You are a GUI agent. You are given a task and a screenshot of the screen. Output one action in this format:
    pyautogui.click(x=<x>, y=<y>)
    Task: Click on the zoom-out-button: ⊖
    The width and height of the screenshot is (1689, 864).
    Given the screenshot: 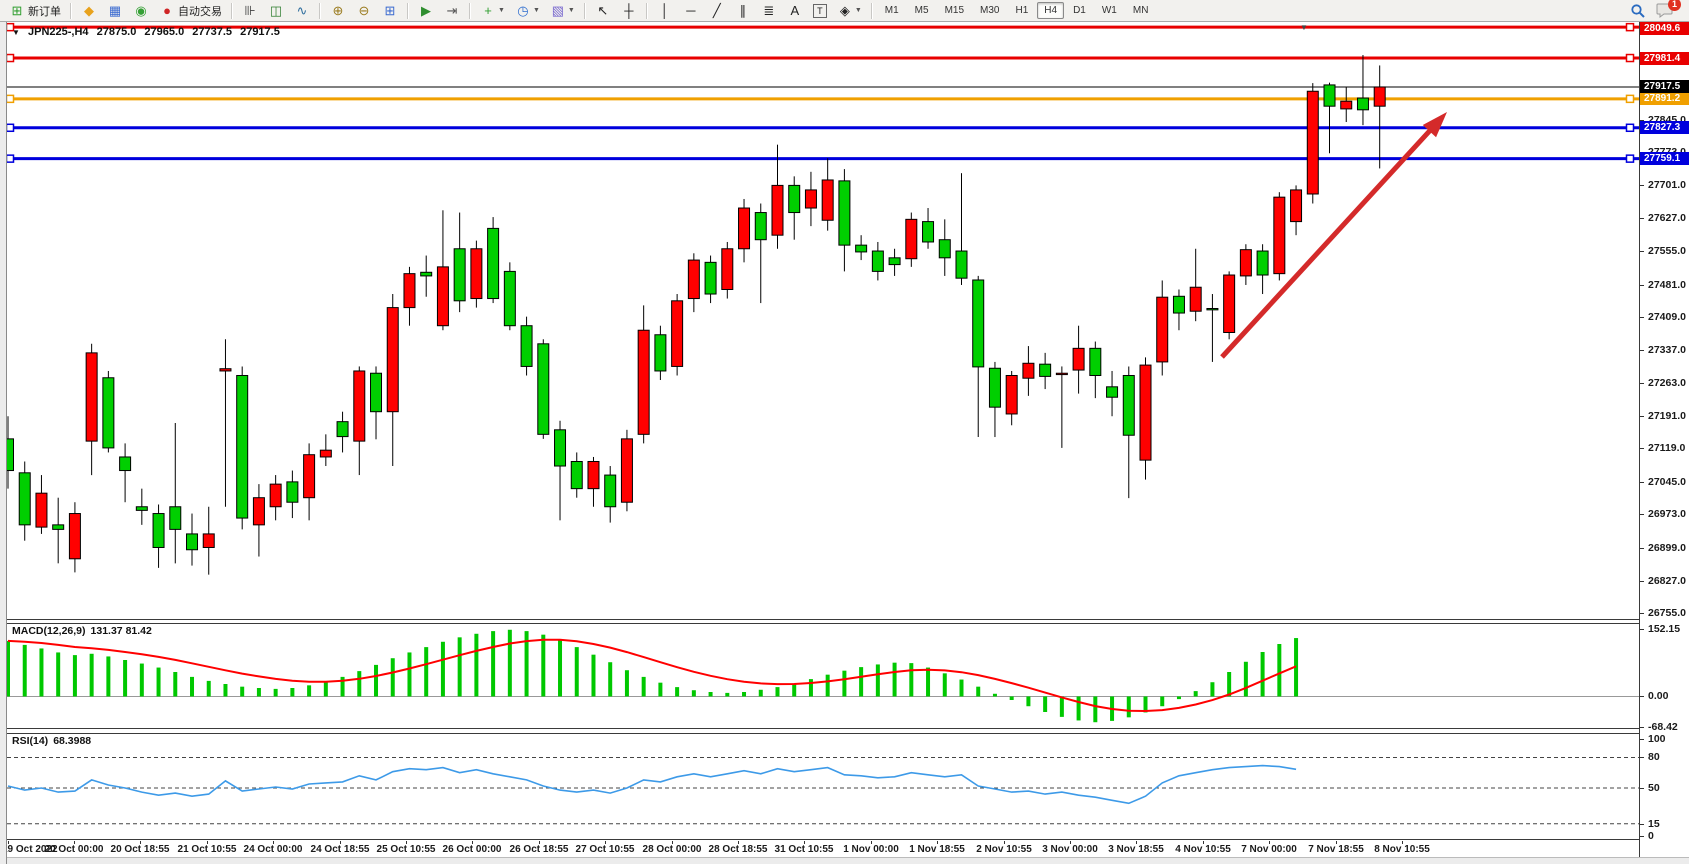 What is the action you would take?
    pyautogui.click(x=364, y=11)
    